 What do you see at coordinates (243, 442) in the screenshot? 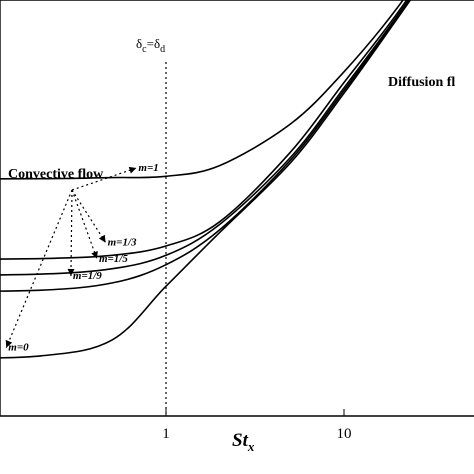
I see `x-axis-label: Stx` at bounding box center [243, 442].